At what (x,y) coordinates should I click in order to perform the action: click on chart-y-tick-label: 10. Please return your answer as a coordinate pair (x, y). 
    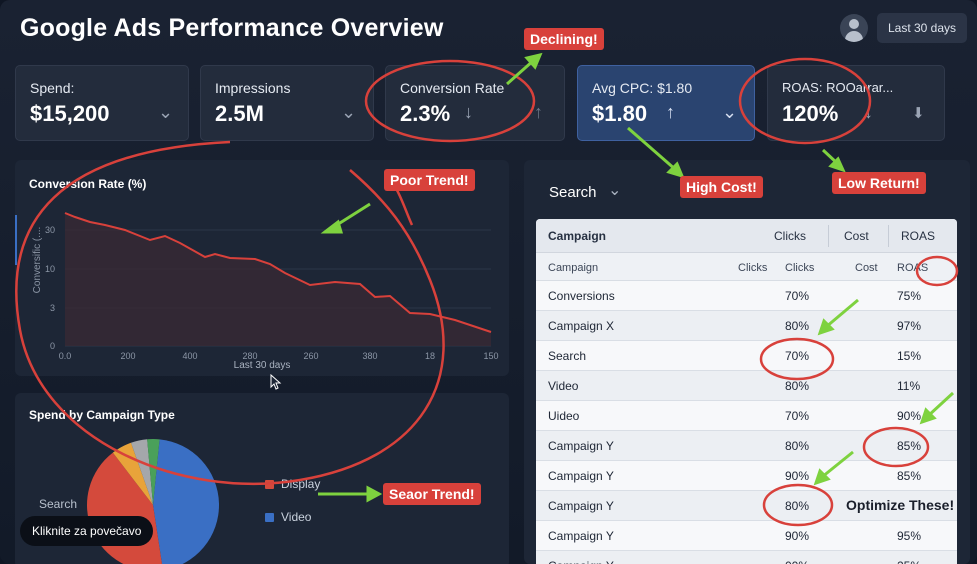
    Looking at the image, I should click on (50, 269).